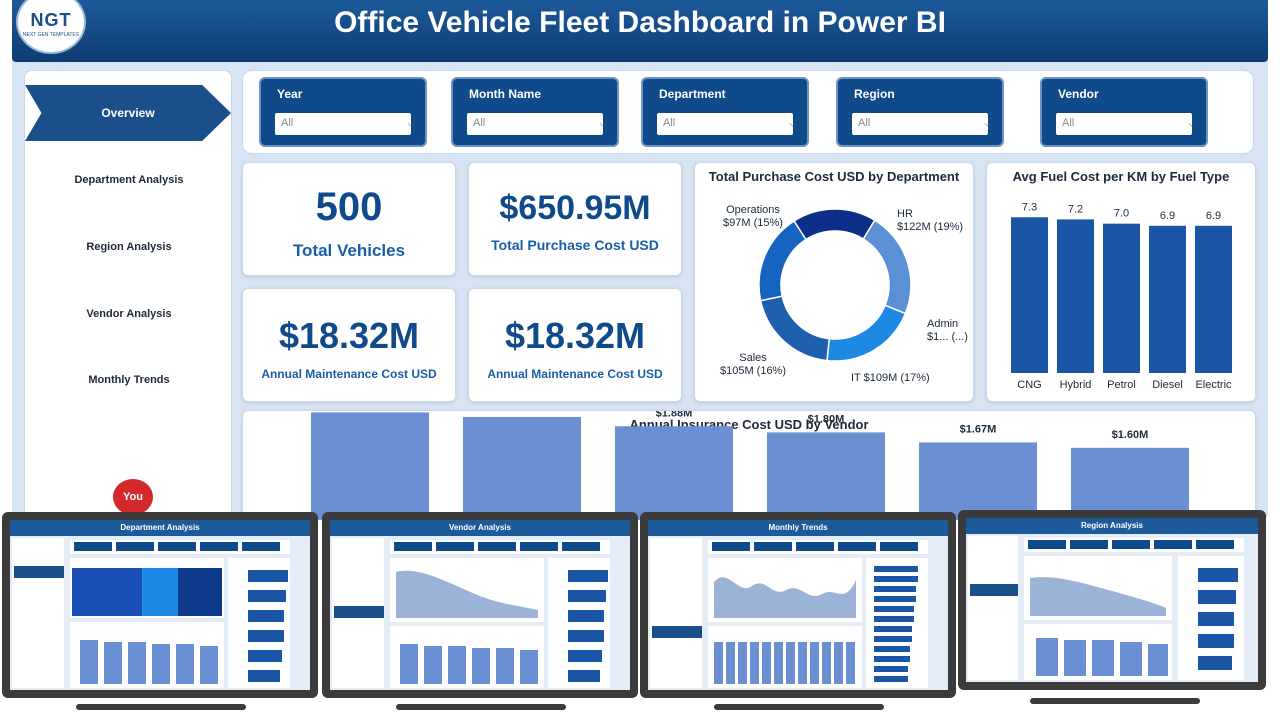 The height and width of the screenshot is (720, 1280). I want to click on kpi-label: Total Vehicles, so click(349, 250).